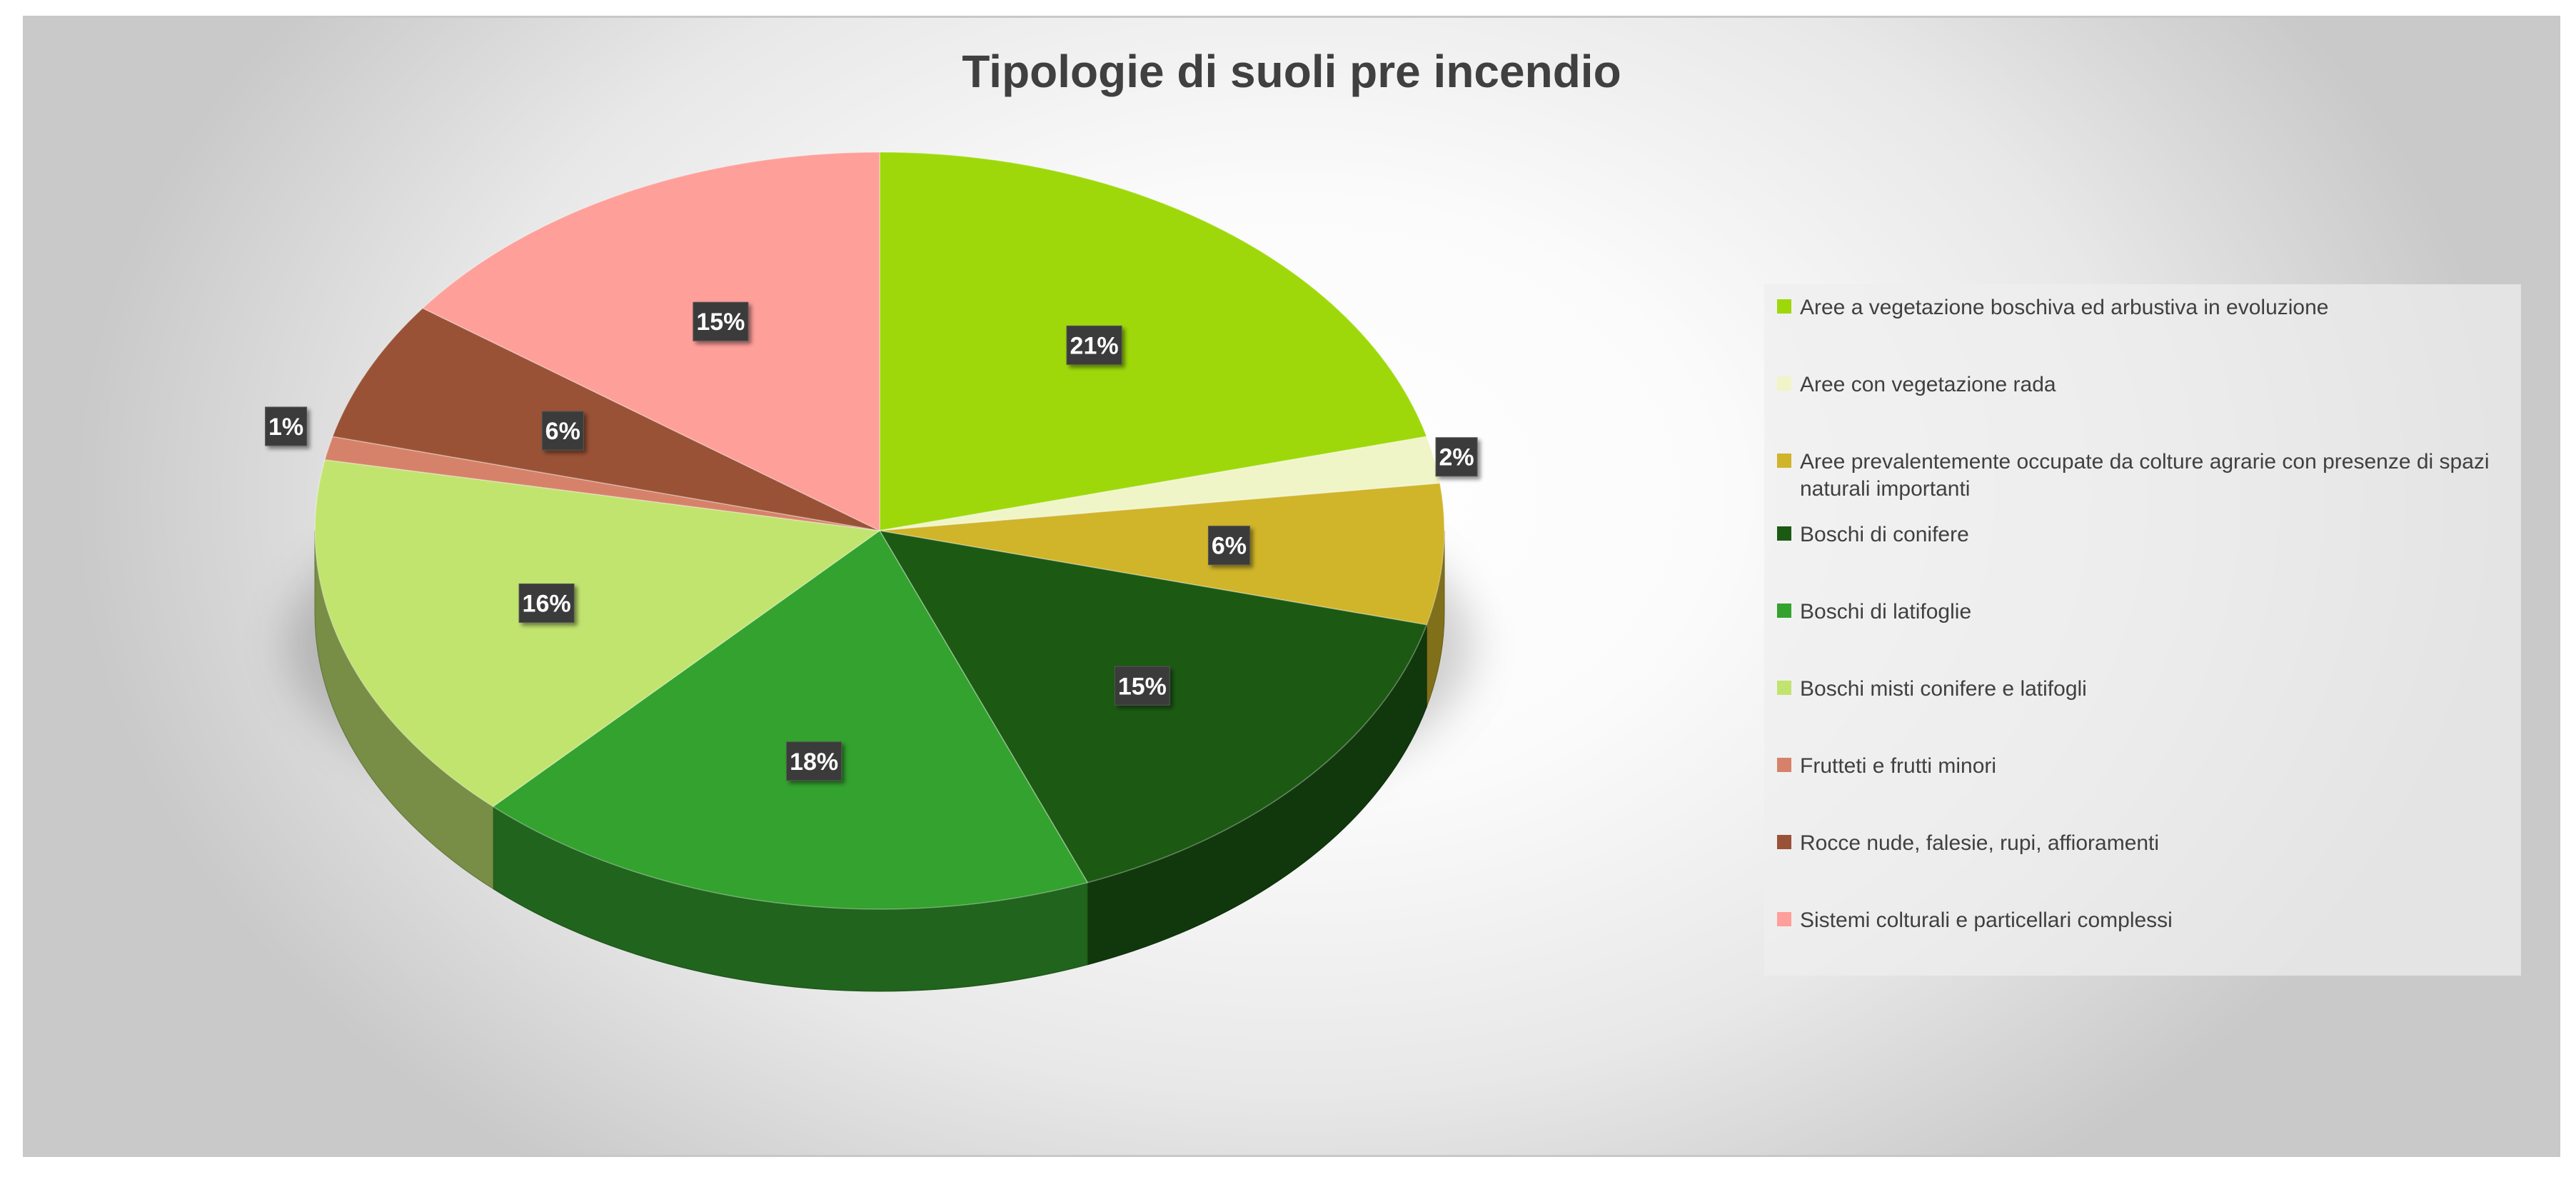  I want to click on data-label-8: 15%, so click(721, 321).